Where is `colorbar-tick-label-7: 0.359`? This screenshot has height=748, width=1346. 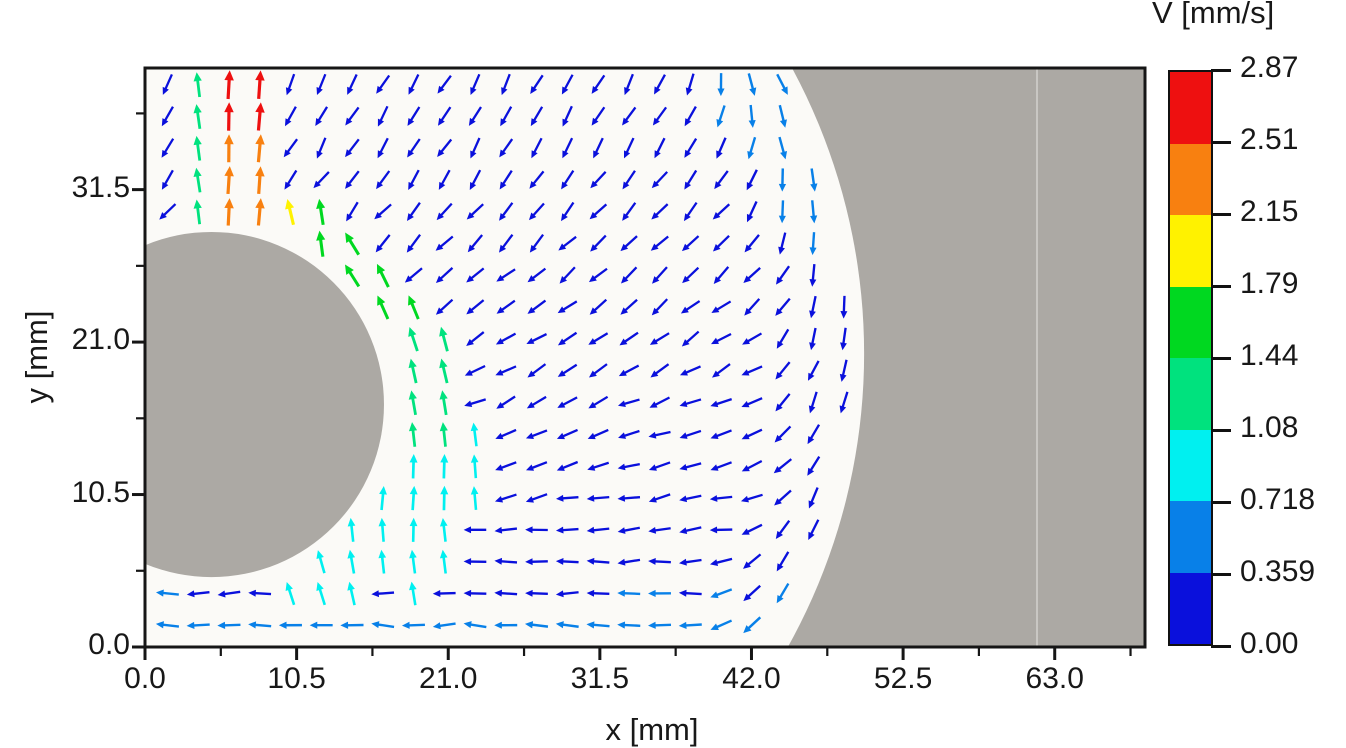 colorbar-tick-label-7: 0.359 is located at coordinates (1278, 571).